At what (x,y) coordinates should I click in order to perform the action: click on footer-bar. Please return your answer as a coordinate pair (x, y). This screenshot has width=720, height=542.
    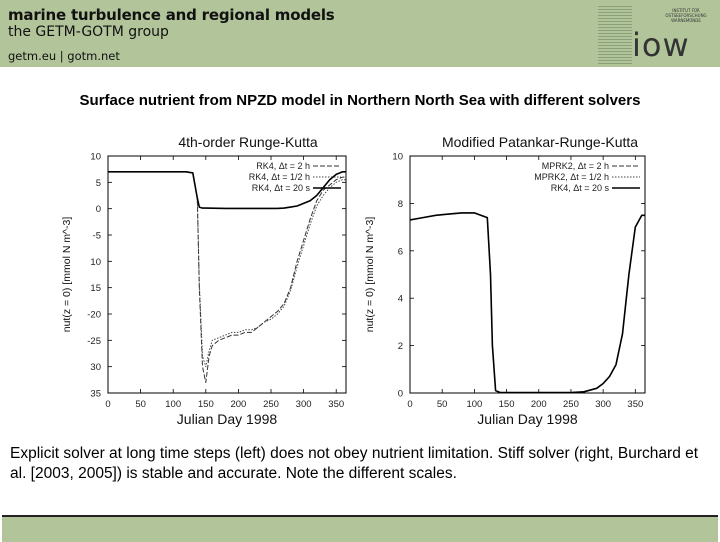
    Looking at the image, I should click on (360, 528).